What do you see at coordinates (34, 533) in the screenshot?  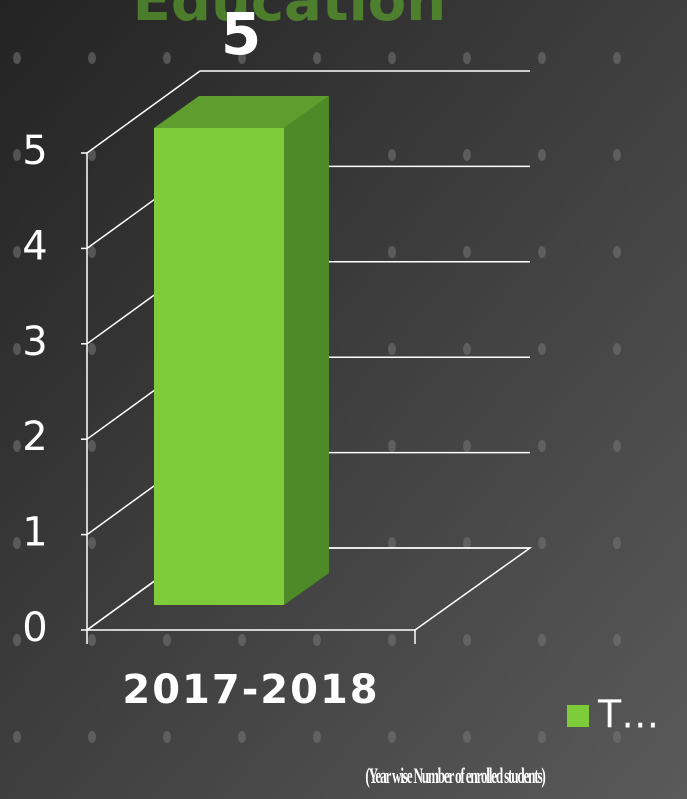 I see `y-tick-label: 1` at bounding box center [34, 533].